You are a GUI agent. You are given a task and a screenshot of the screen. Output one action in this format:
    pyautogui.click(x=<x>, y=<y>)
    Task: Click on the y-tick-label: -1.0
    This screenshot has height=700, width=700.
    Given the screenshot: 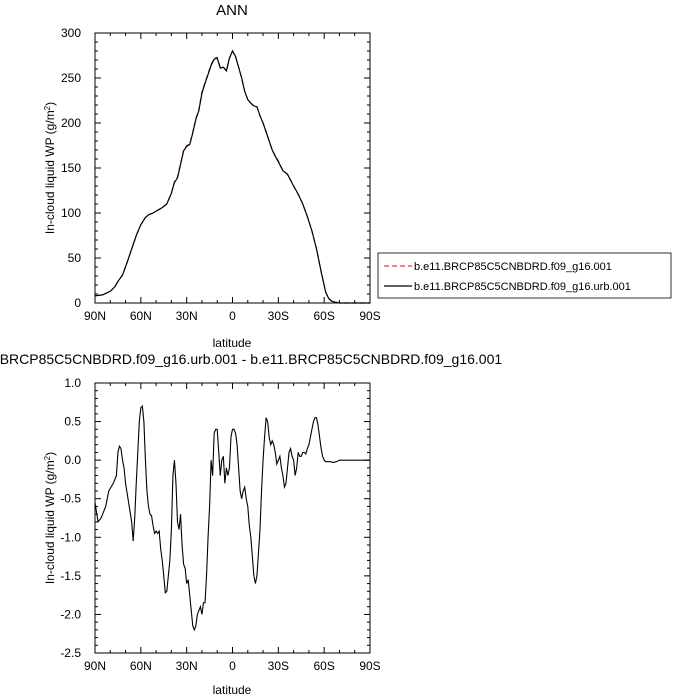 What is the action you would take?
    pyautogui.click(x=70, y=537)
    